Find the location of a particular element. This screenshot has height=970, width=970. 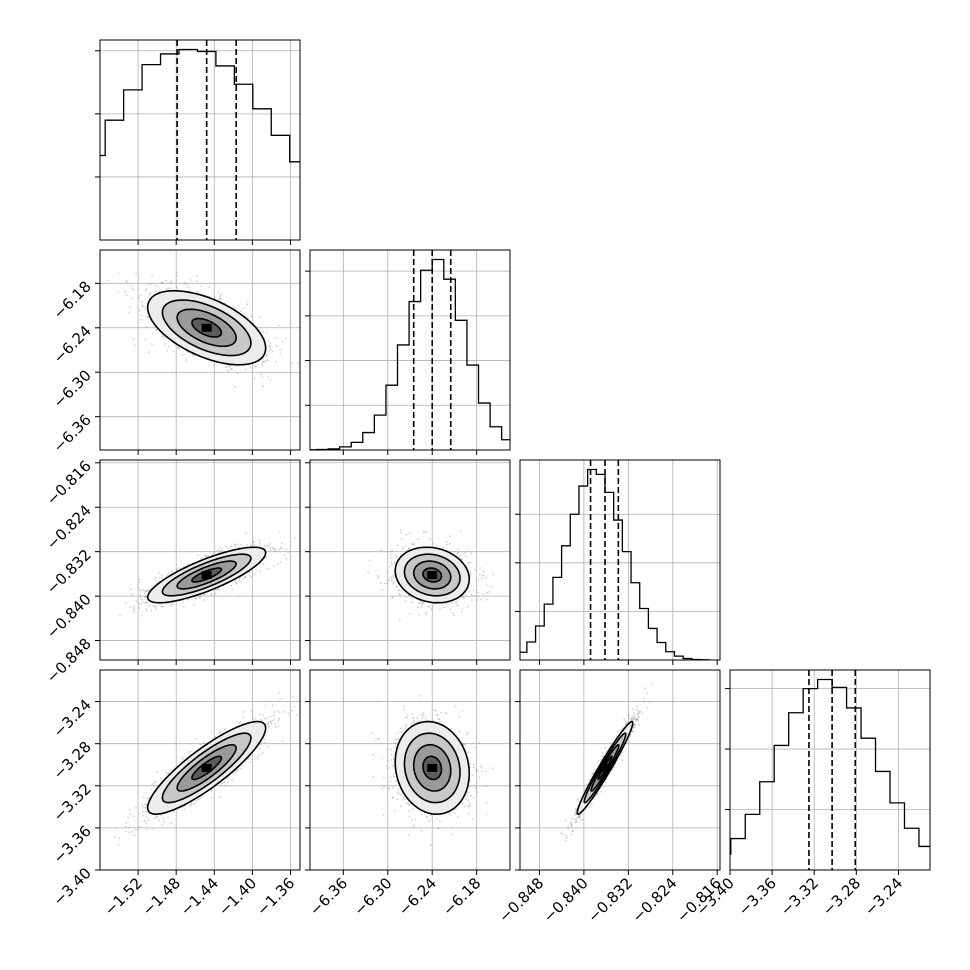

density-contour is located at coordinates (432, 768).